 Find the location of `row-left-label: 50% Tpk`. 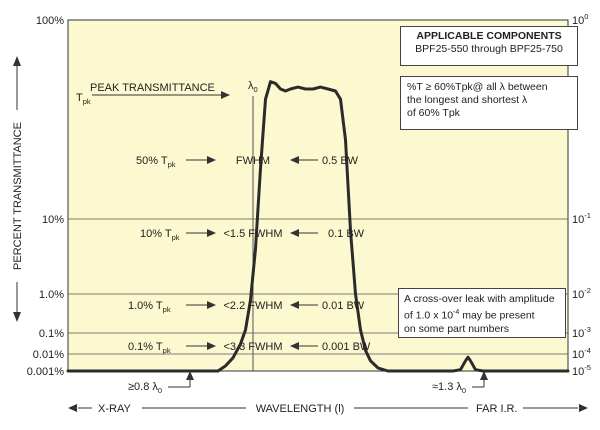

row-left-label: 50% Tpk is located at coordinates (156, 162).